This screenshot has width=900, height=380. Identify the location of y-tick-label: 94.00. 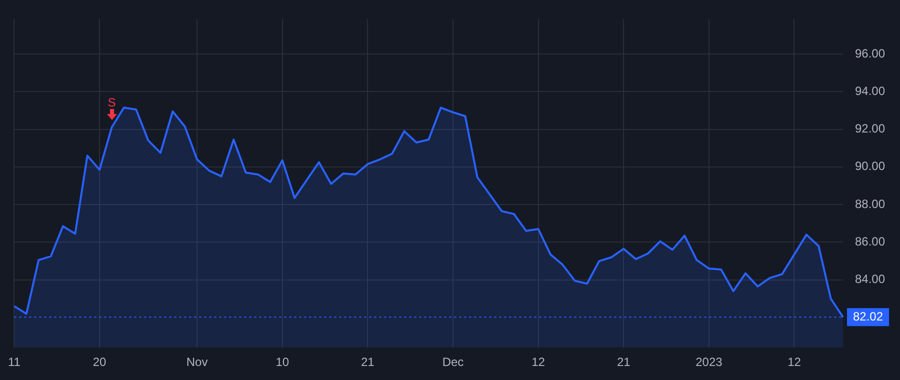
(870, 91).